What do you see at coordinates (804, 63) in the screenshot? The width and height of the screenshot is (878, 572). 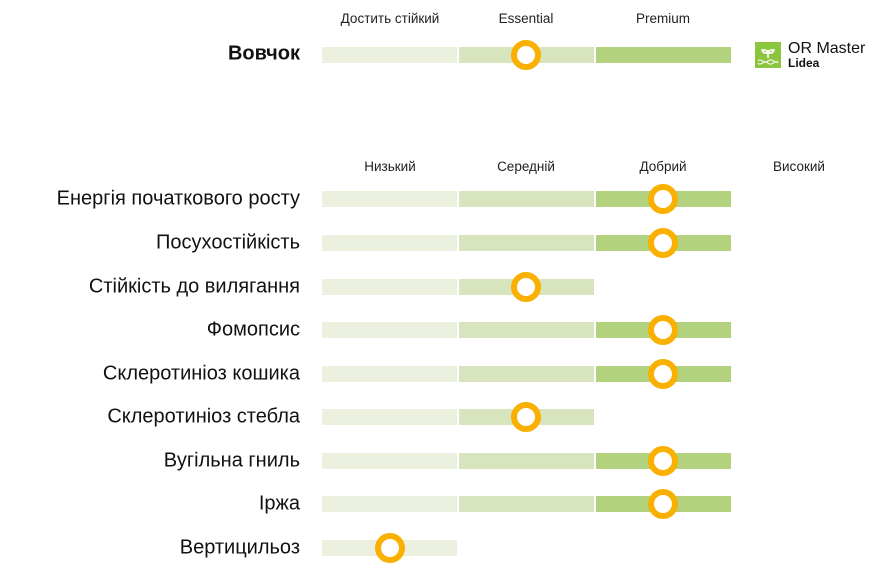 I see `logo-sub-text: Lidea` at bounding box center [804, 63].